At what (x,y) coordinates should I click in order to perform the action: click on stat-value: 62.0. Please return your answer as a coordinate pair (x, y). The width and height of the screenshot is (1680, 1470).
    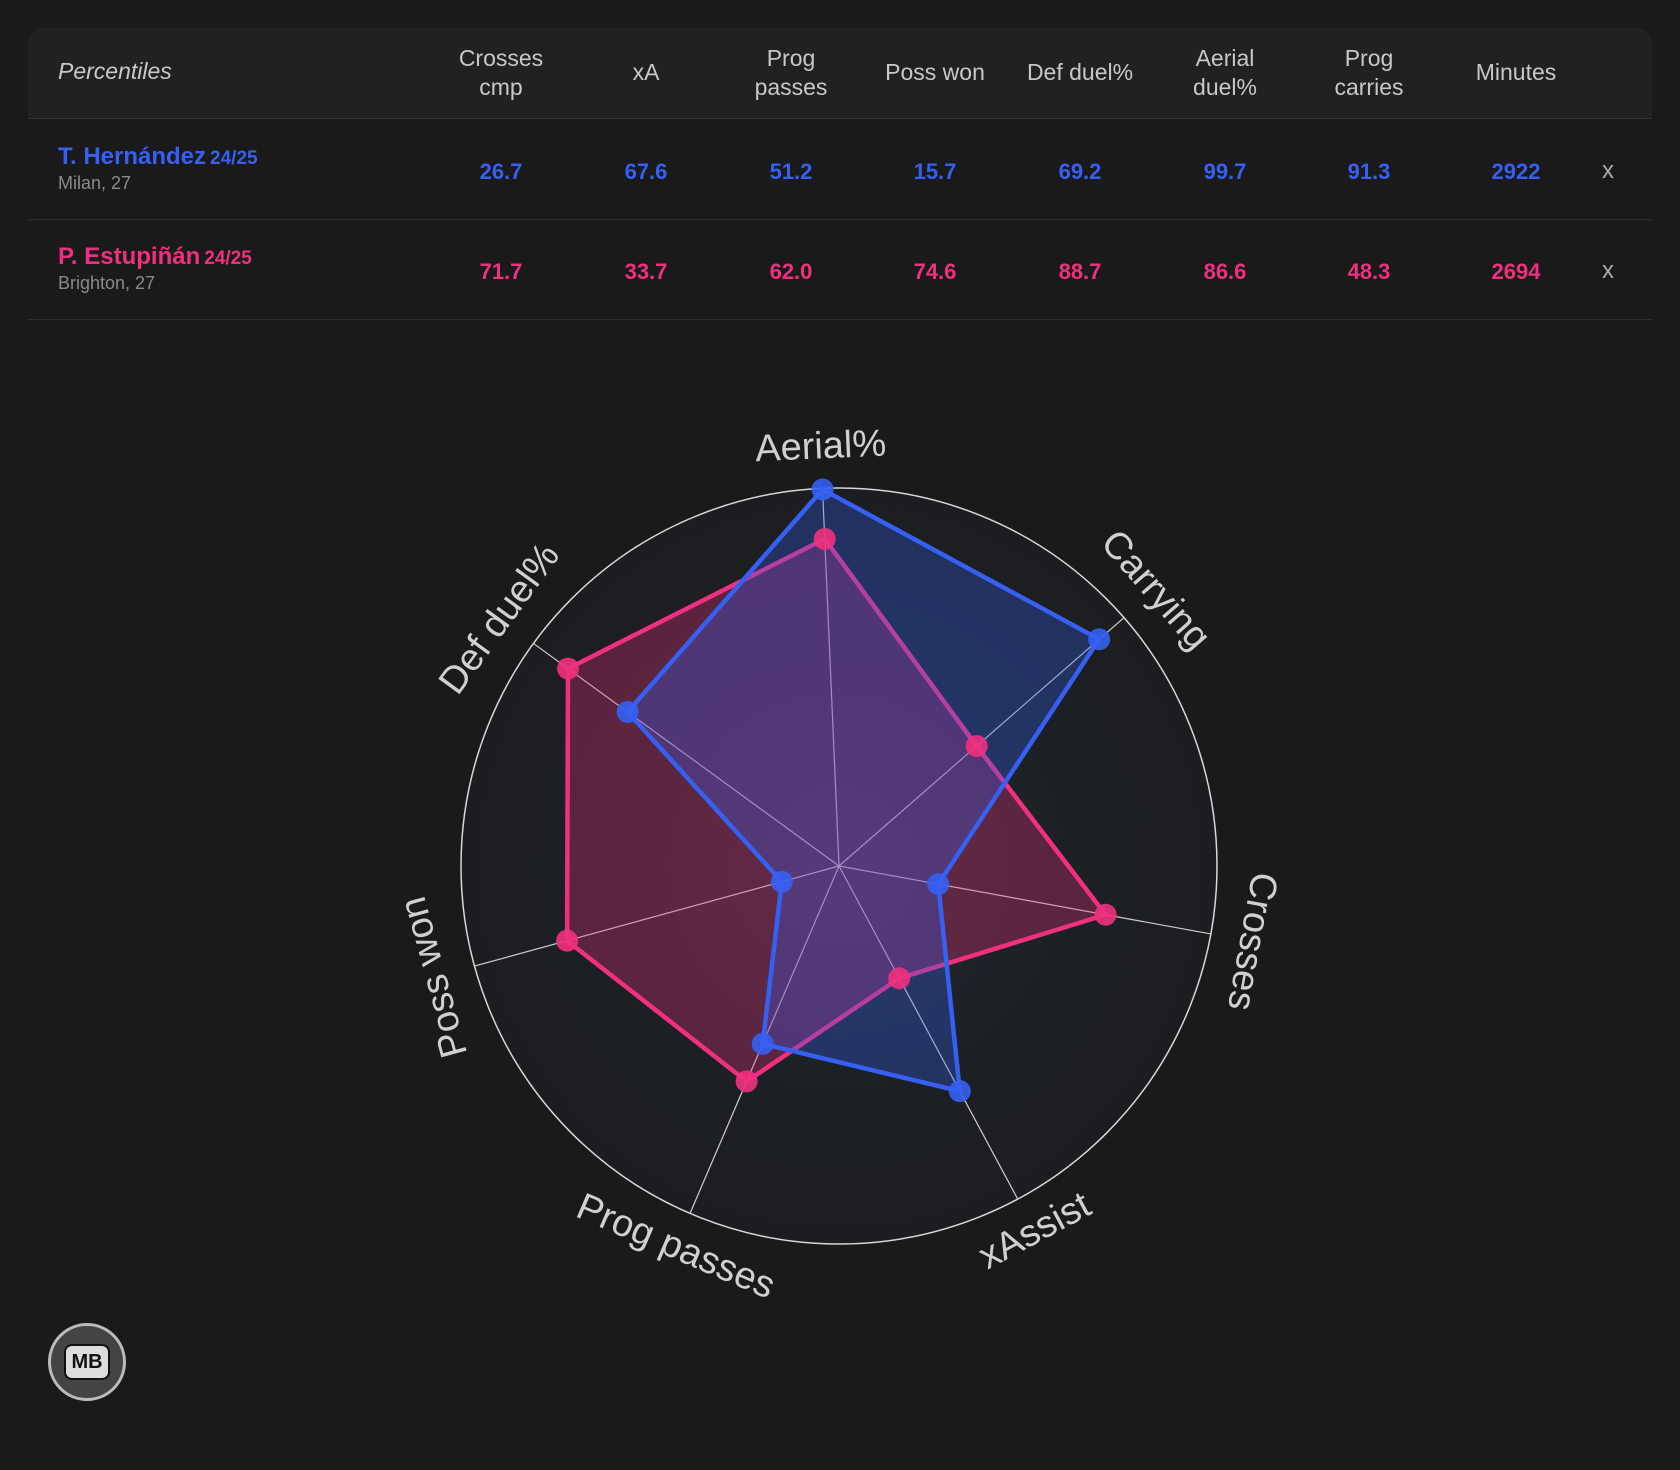
    Looking at the image, I should click on (791, 271).